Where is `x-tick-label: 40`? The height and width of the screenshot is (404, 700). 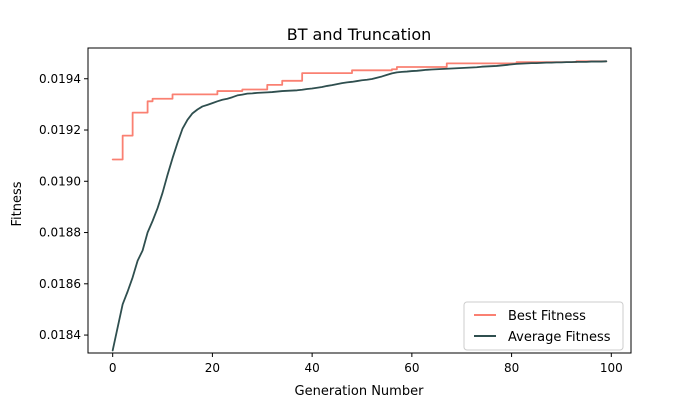
x-tick-label: 40 is located at coordinates (311, 368).